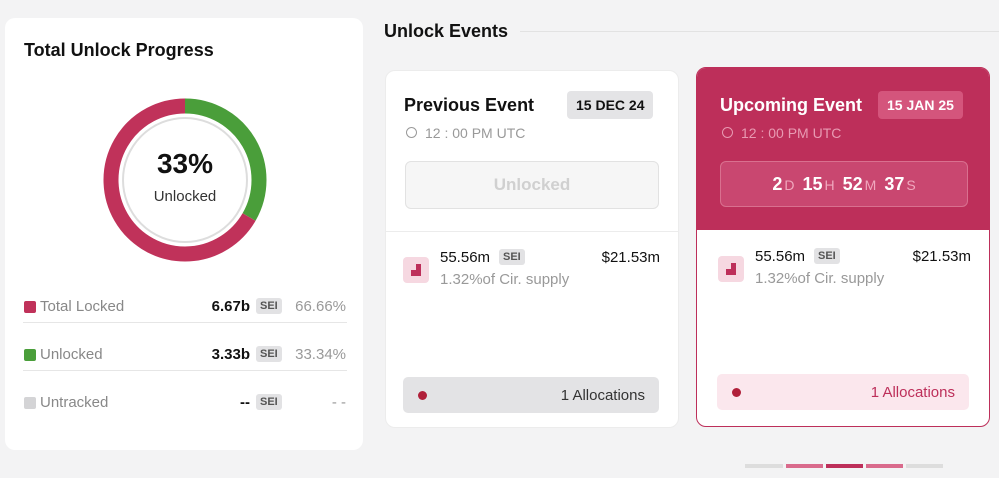  I want to click on countdown-value: 2, so click(777, 184).